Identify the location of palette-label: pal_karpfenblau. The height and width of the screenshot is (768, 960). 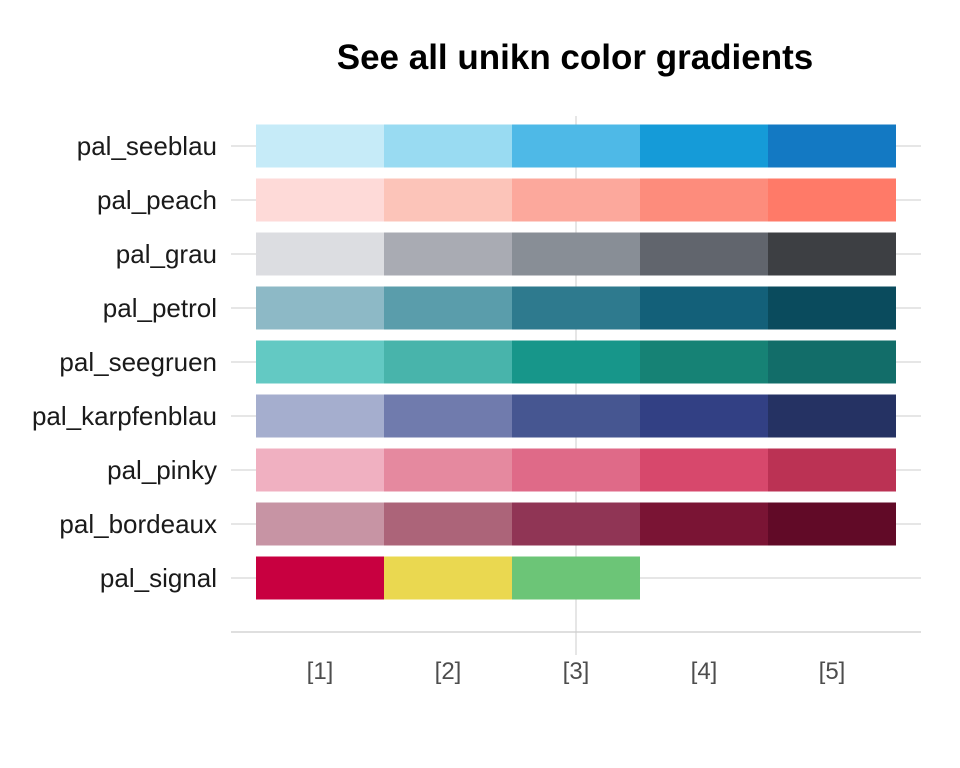
(124, 416).